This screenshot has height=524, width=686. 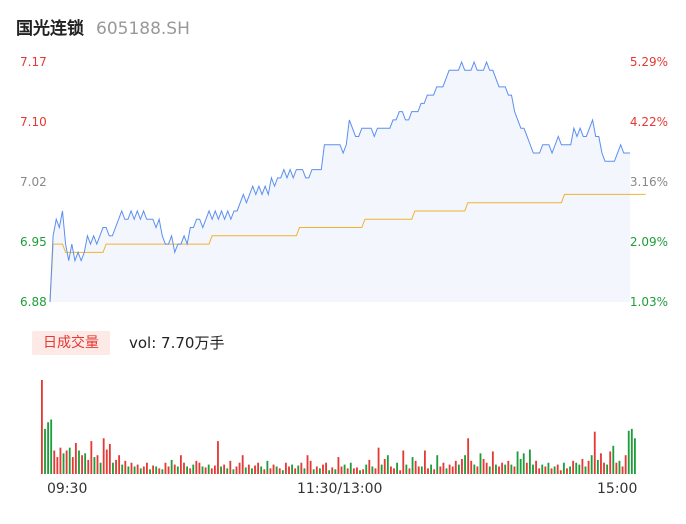 I want to click on volume-tab: 日成交量, so click(x=71, y=343).